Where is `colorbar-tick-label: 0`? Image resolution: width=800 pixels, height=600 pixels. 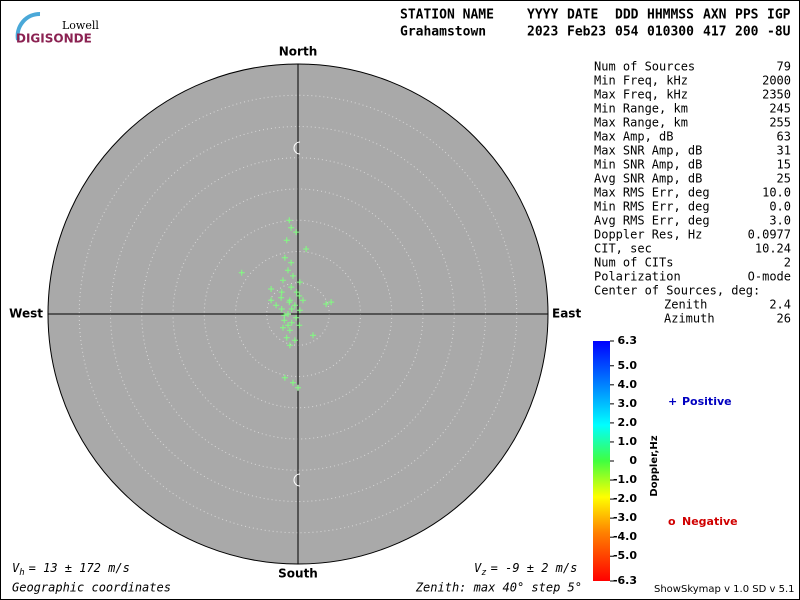
colorbar-tick-label: 0 is located at coordinates (633, 460).